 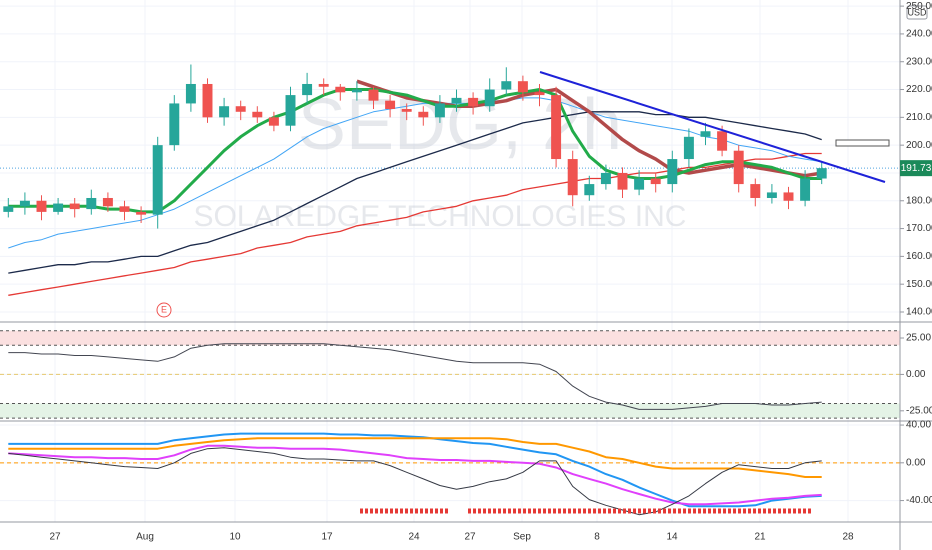 What do you see at coordinates (919, 61) in the screenshot?
I see `y-tick-label: 230.00` at bounding box center [919, 61].